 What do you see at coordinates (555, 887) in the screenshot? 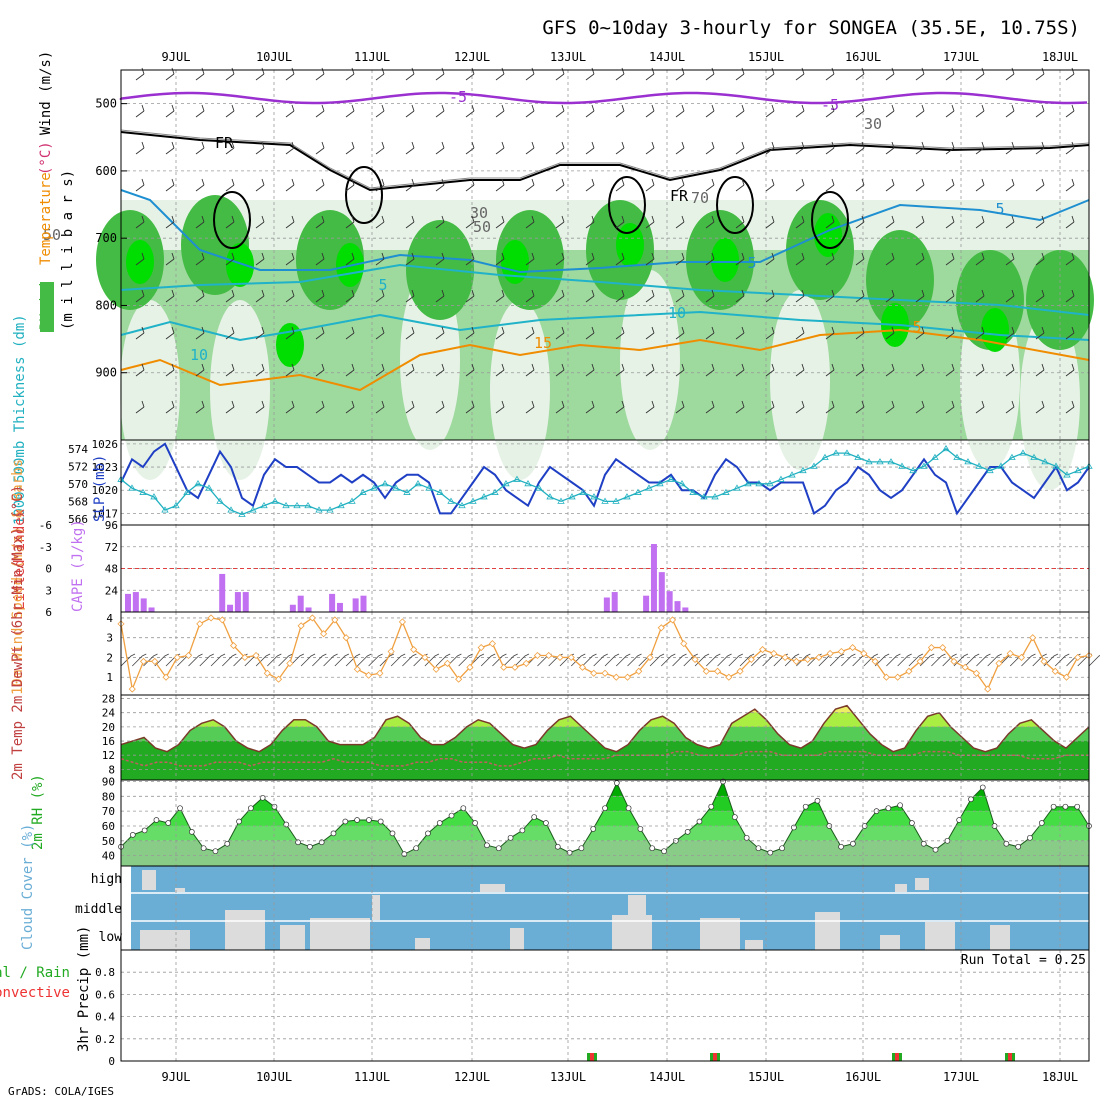
I see `cloud-panel: high middle low Cloud Cover (%)` at bounding box center [555, 887].